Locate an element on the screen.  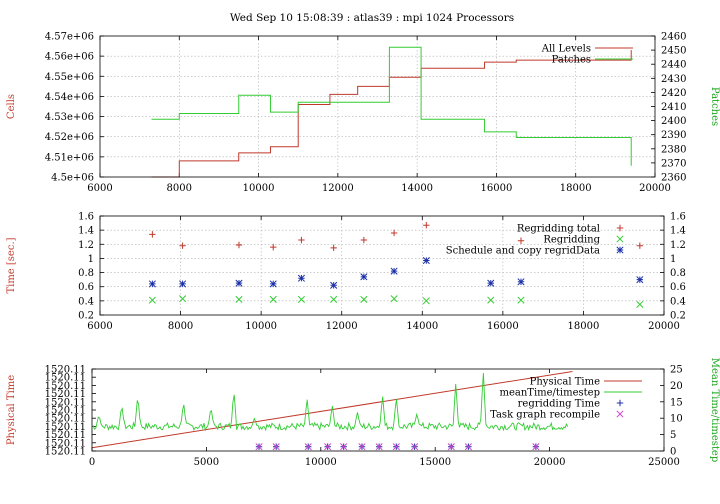
y-tick-label: 0.8 is located at coordinates (86, 273).